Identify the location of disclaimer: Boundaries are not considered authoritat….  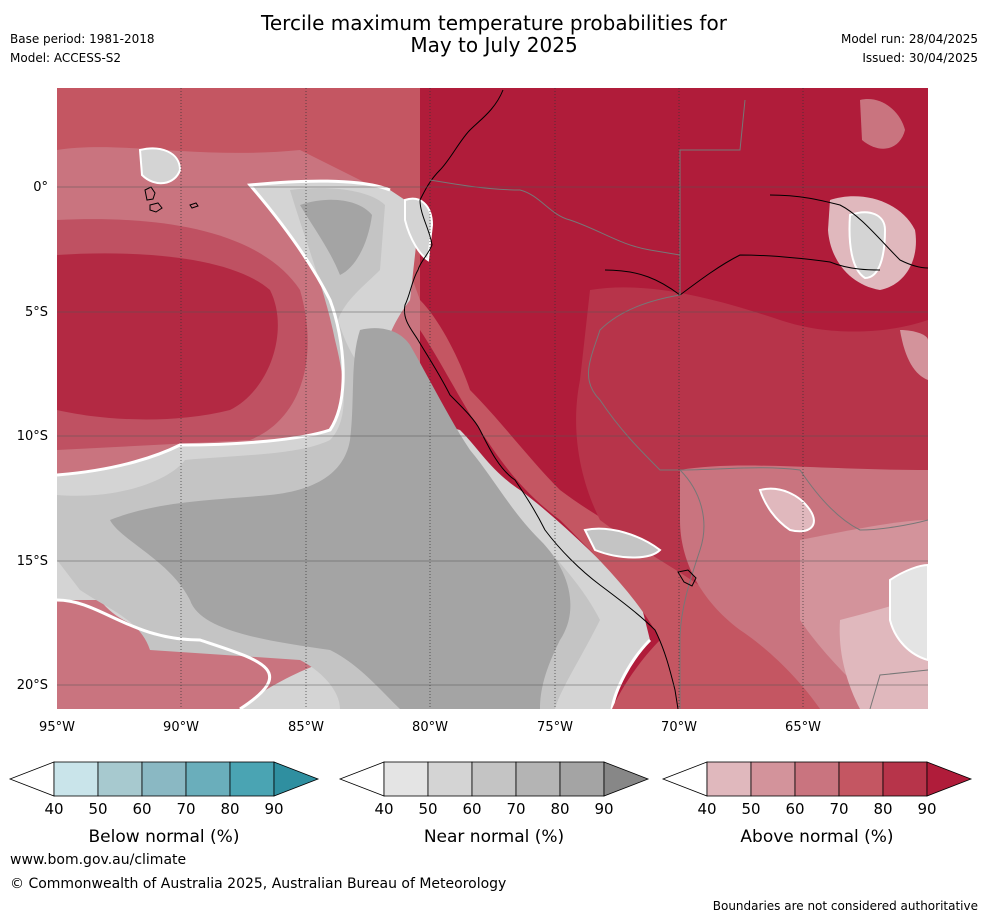
(845, 906).